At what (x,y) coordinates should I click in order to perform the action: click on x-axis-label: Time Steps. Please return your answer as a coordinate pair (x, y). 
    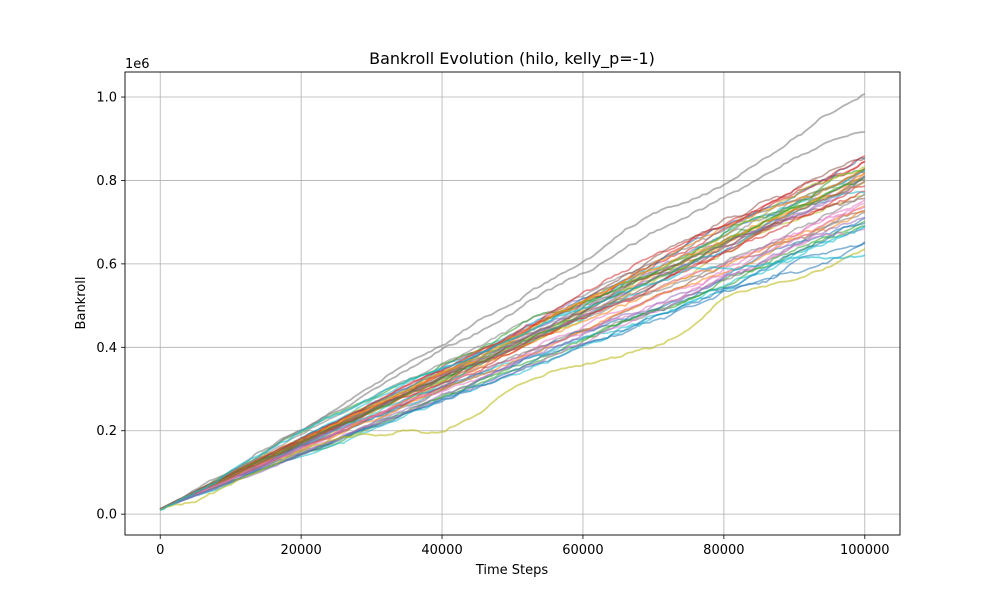
    Looking at the image, I should click on (512, 570).